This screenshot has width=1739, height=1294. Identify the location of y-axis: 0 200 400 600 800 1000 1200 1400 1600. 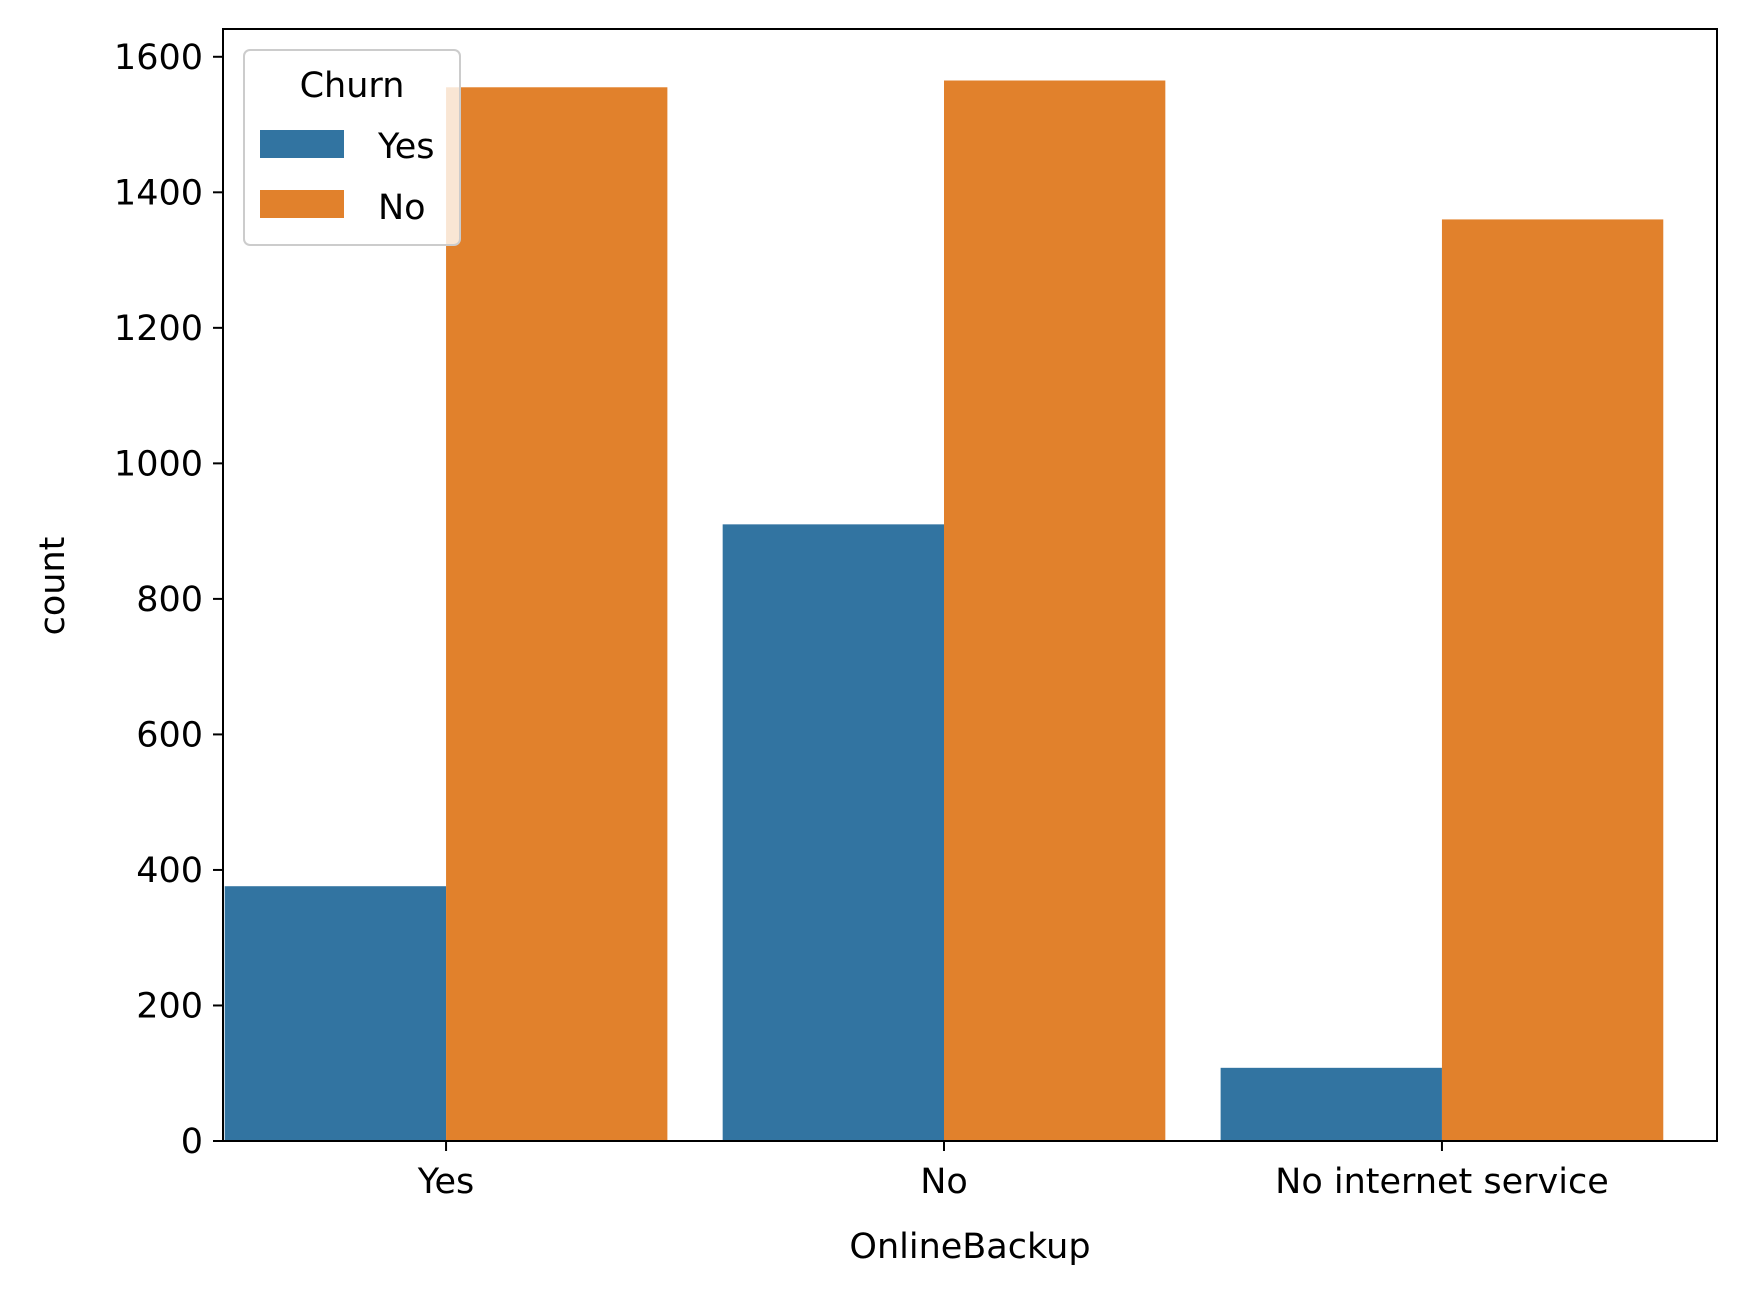
(168, 600).